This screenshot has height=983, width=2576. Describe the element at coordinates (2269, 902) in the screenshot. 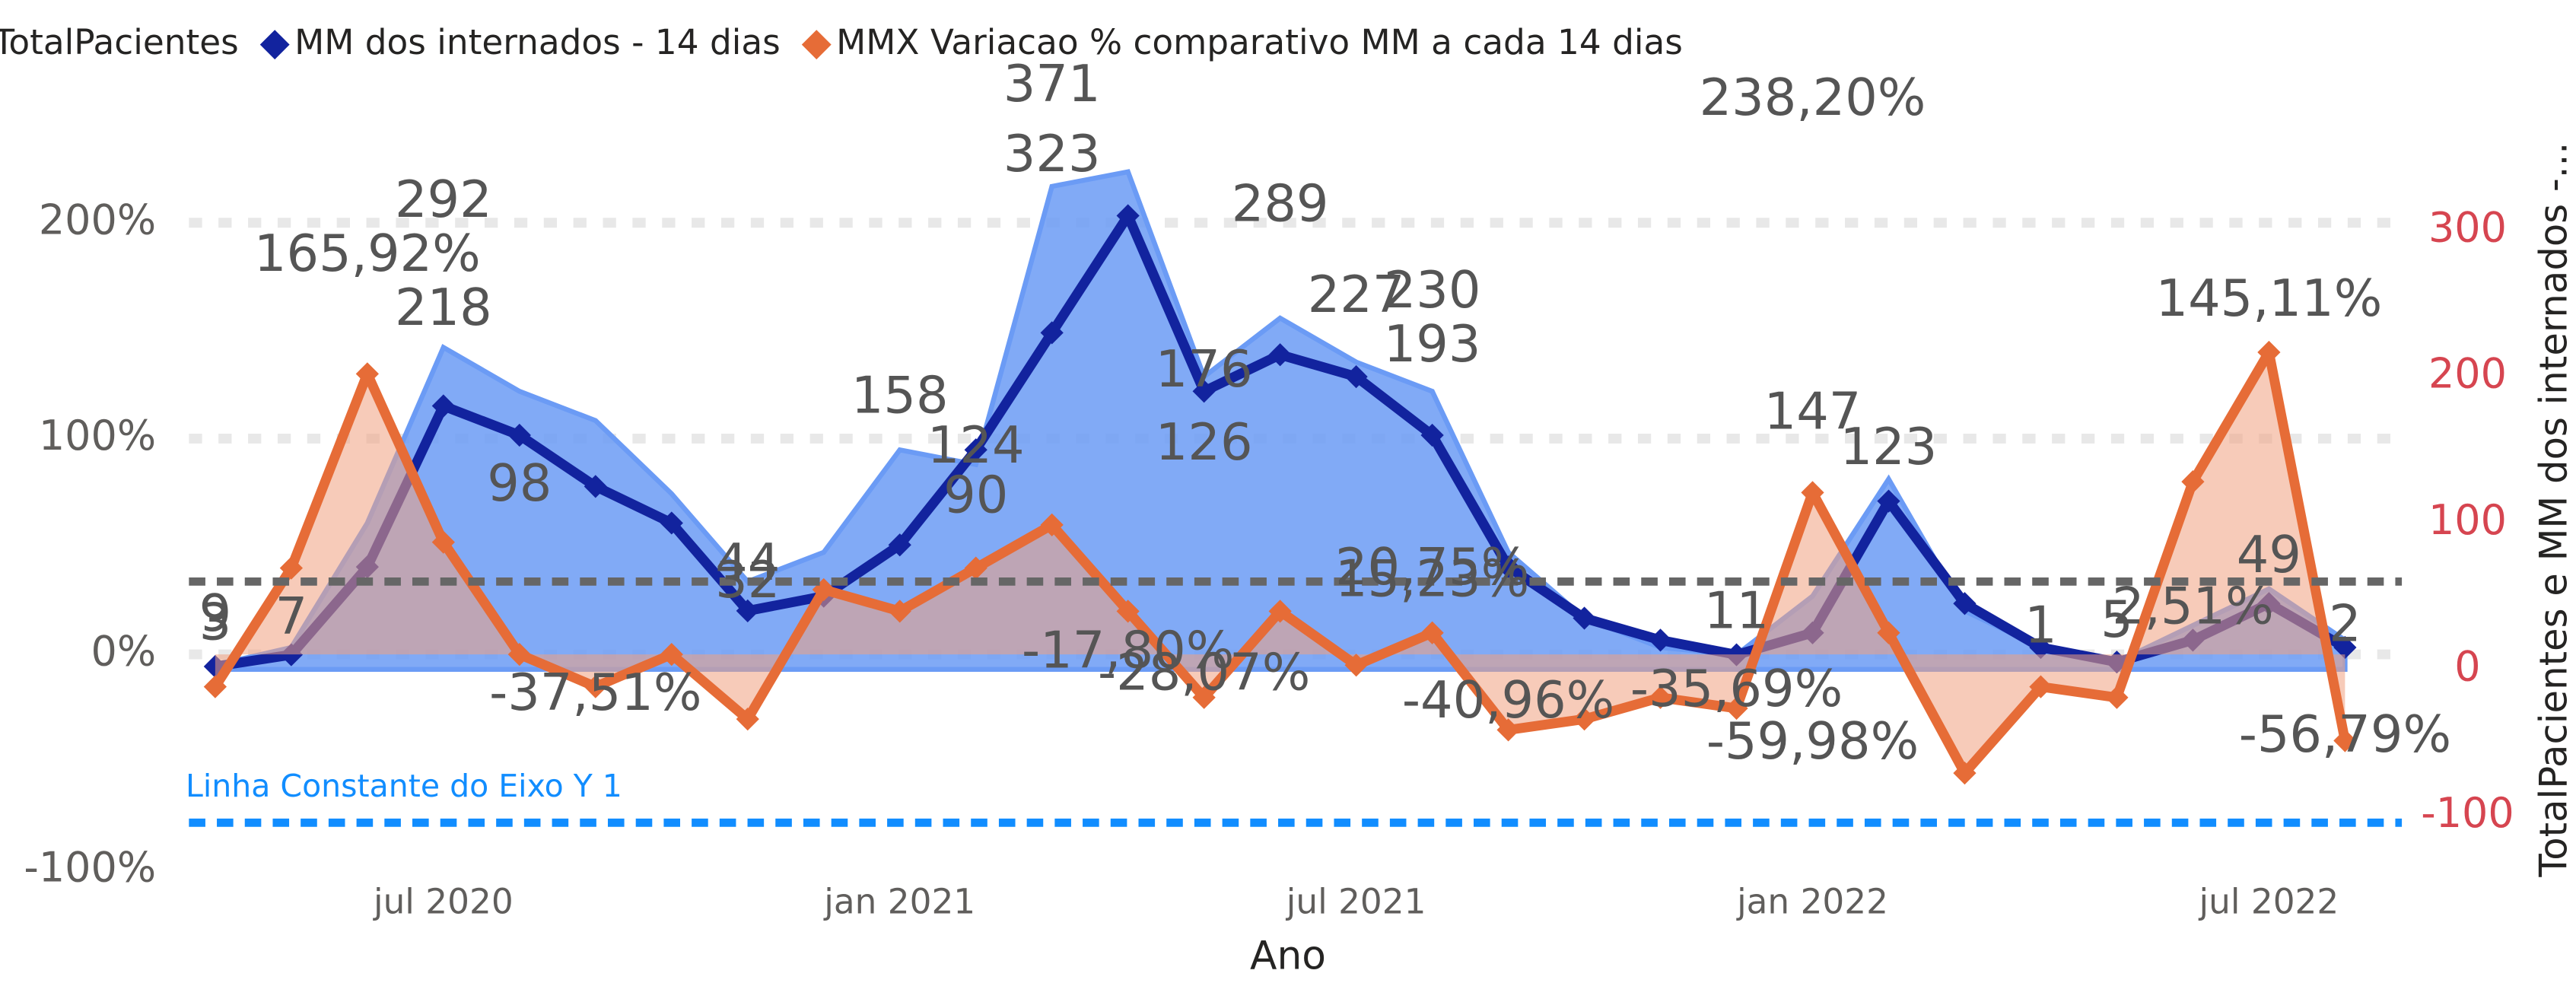

I see `x-tick-label: jul 2022` at that location.